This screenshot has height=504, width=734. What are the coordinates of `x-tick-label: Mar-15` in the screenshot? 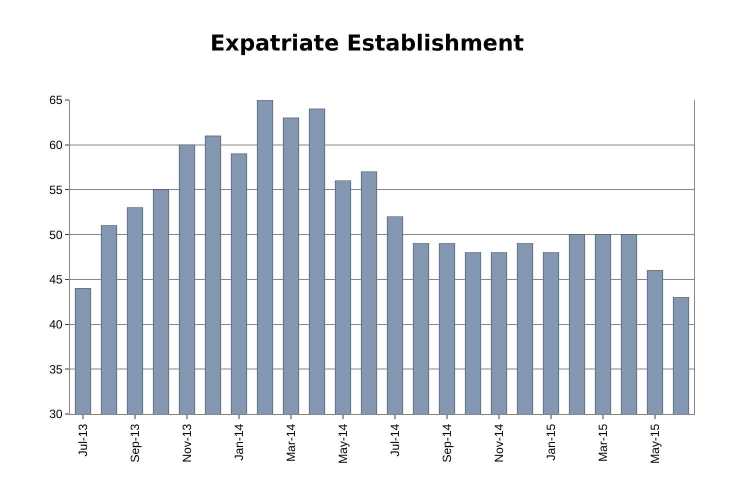 It's located at (603, 442).